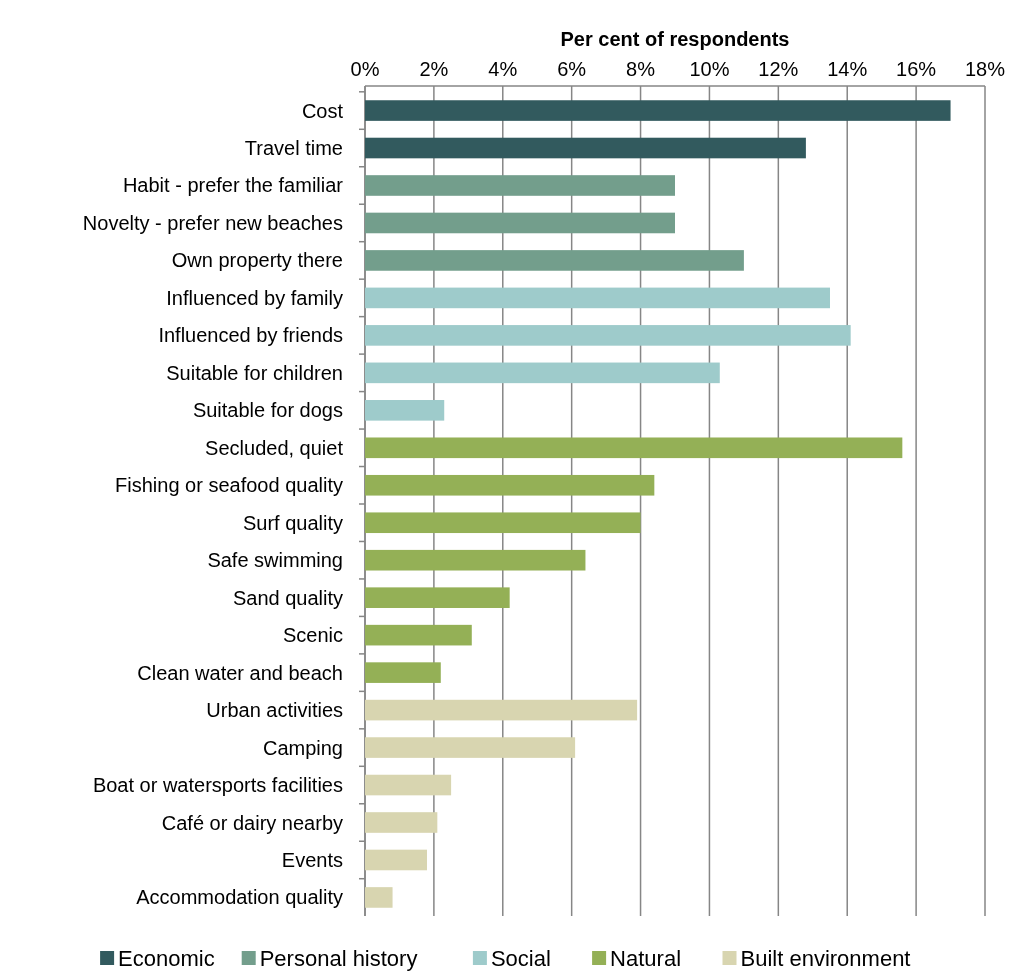 This screenshot has width=1009, height=974. Describe the element at coordinates (312, 859) in the screenshot. I see `y-tick-label: Events` at that location.